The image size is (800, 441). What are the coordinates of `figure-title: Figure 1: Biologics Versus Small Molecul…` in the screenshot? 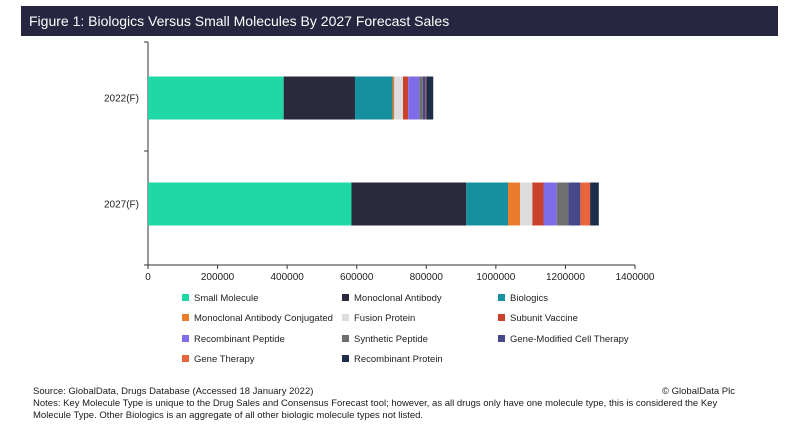 It's located at (239, 21).